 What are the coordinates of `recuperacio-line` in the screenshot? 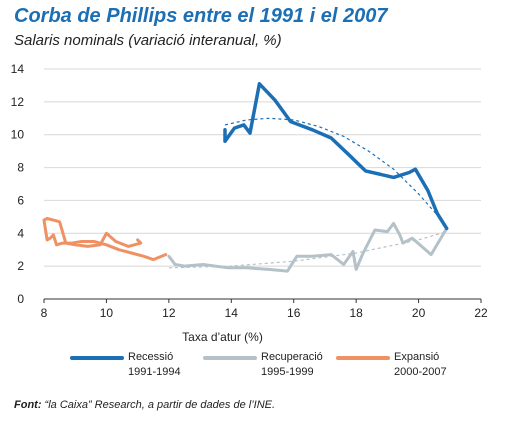 It's located at (308, 247).